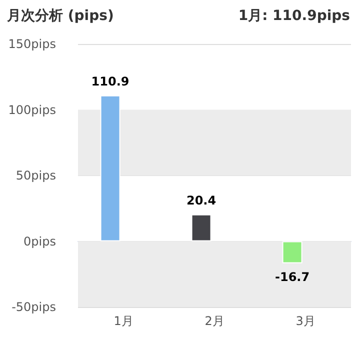 This screenshot has width=361, height=338. I want to click on data-label: -16.7, so click(292, 277).